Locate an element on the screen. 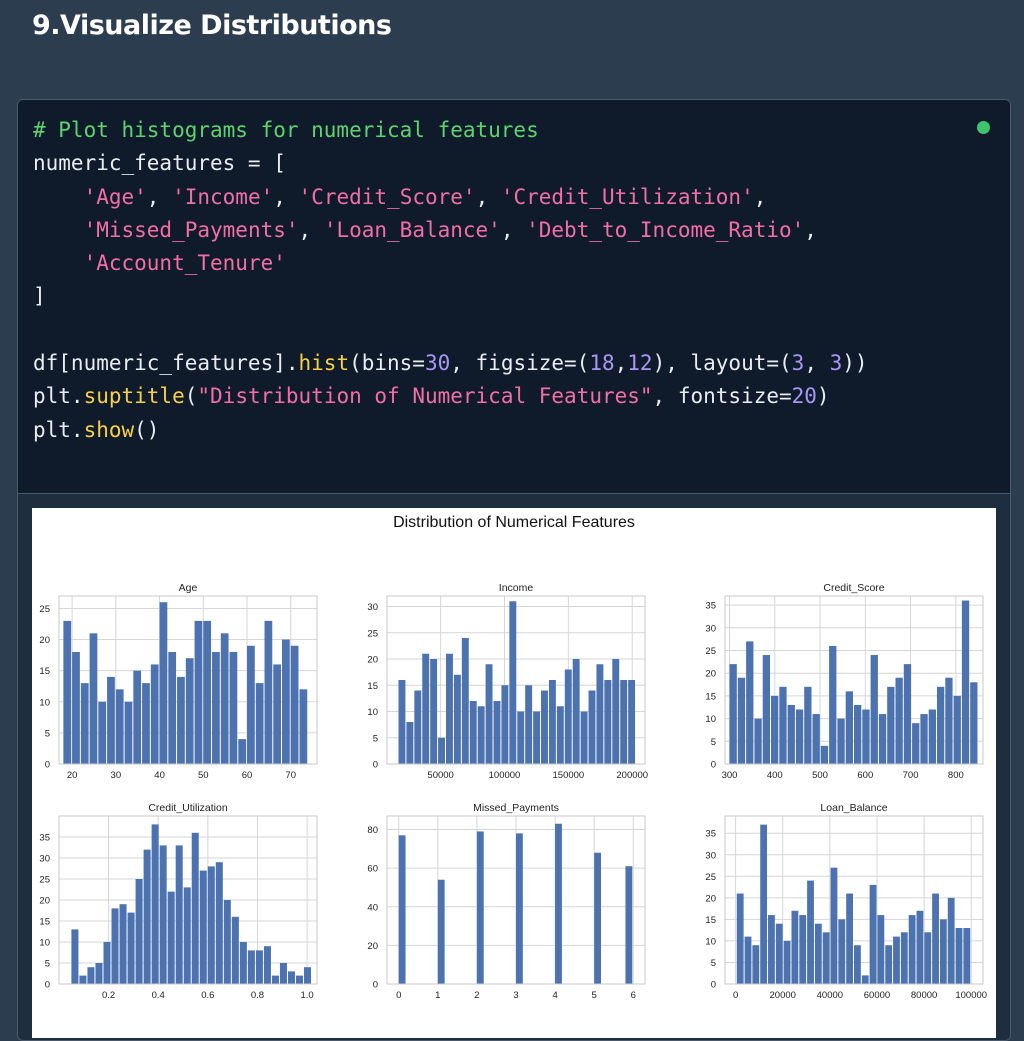 The width and height of the screenshot is (1024, 1041). x-tick-label: 800 is located at coordinates (956, 775).